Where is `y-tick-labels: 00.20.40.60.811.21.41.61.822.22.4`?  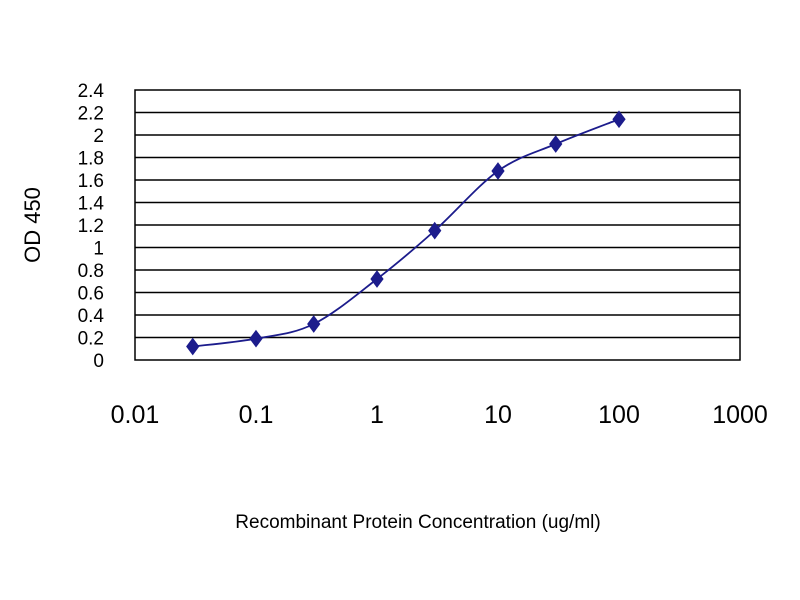 y-tick-labels: 00.20.40.60.811.21.41.61.822.22.4 is located at coordinates (91, 226).